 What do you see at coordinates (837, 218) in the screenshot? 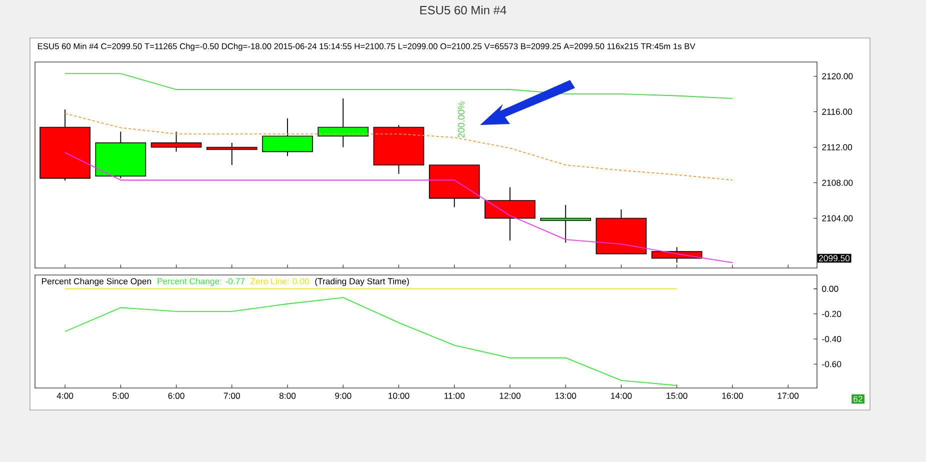
I see `y-tick-label: 2104.00` at bounding box center [837, 218].